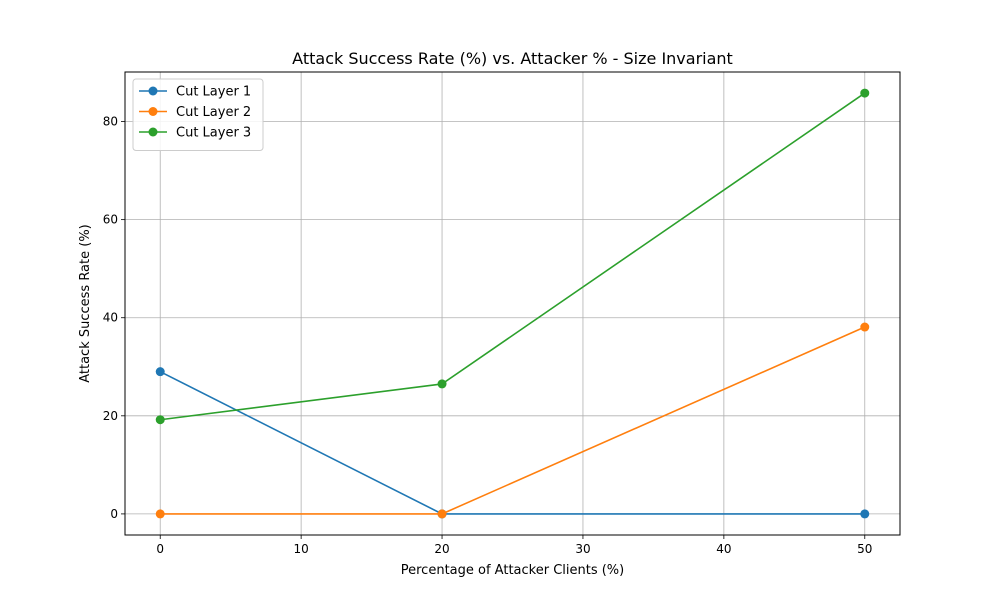 This screenshot has height=600, width=1000. What do you see at coordinates (213, 112) in the screenshot?
I see `legend-label: Cut Layer 2` at bounding box center [213, 112].